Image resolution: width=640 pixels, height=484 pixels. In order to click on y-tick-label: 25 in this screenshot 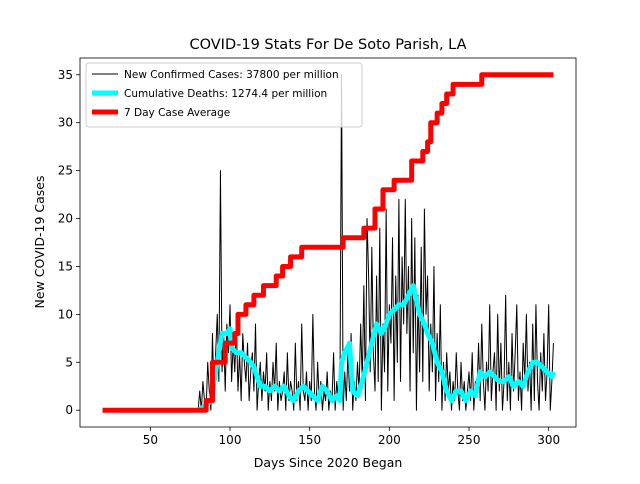, I will do `click(65, 171)`.